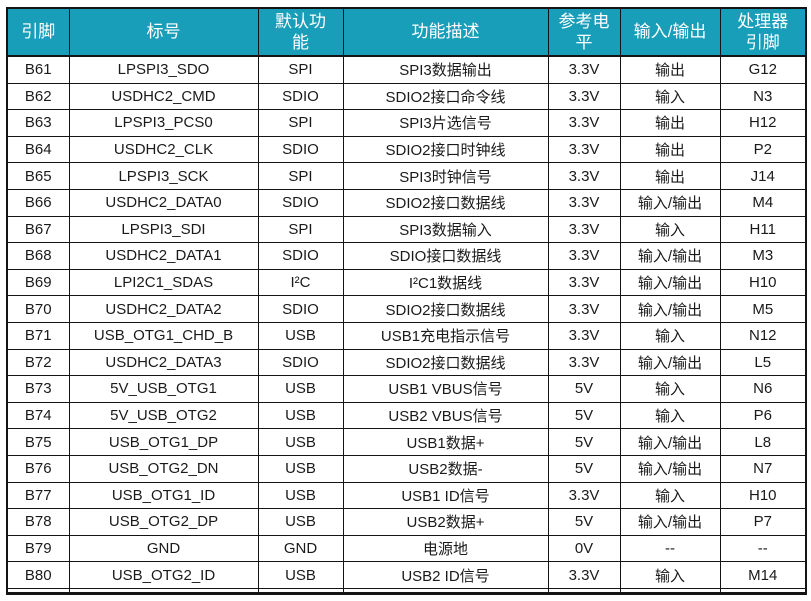  I want to click on cell-default_function-partial, so click(300, 591).